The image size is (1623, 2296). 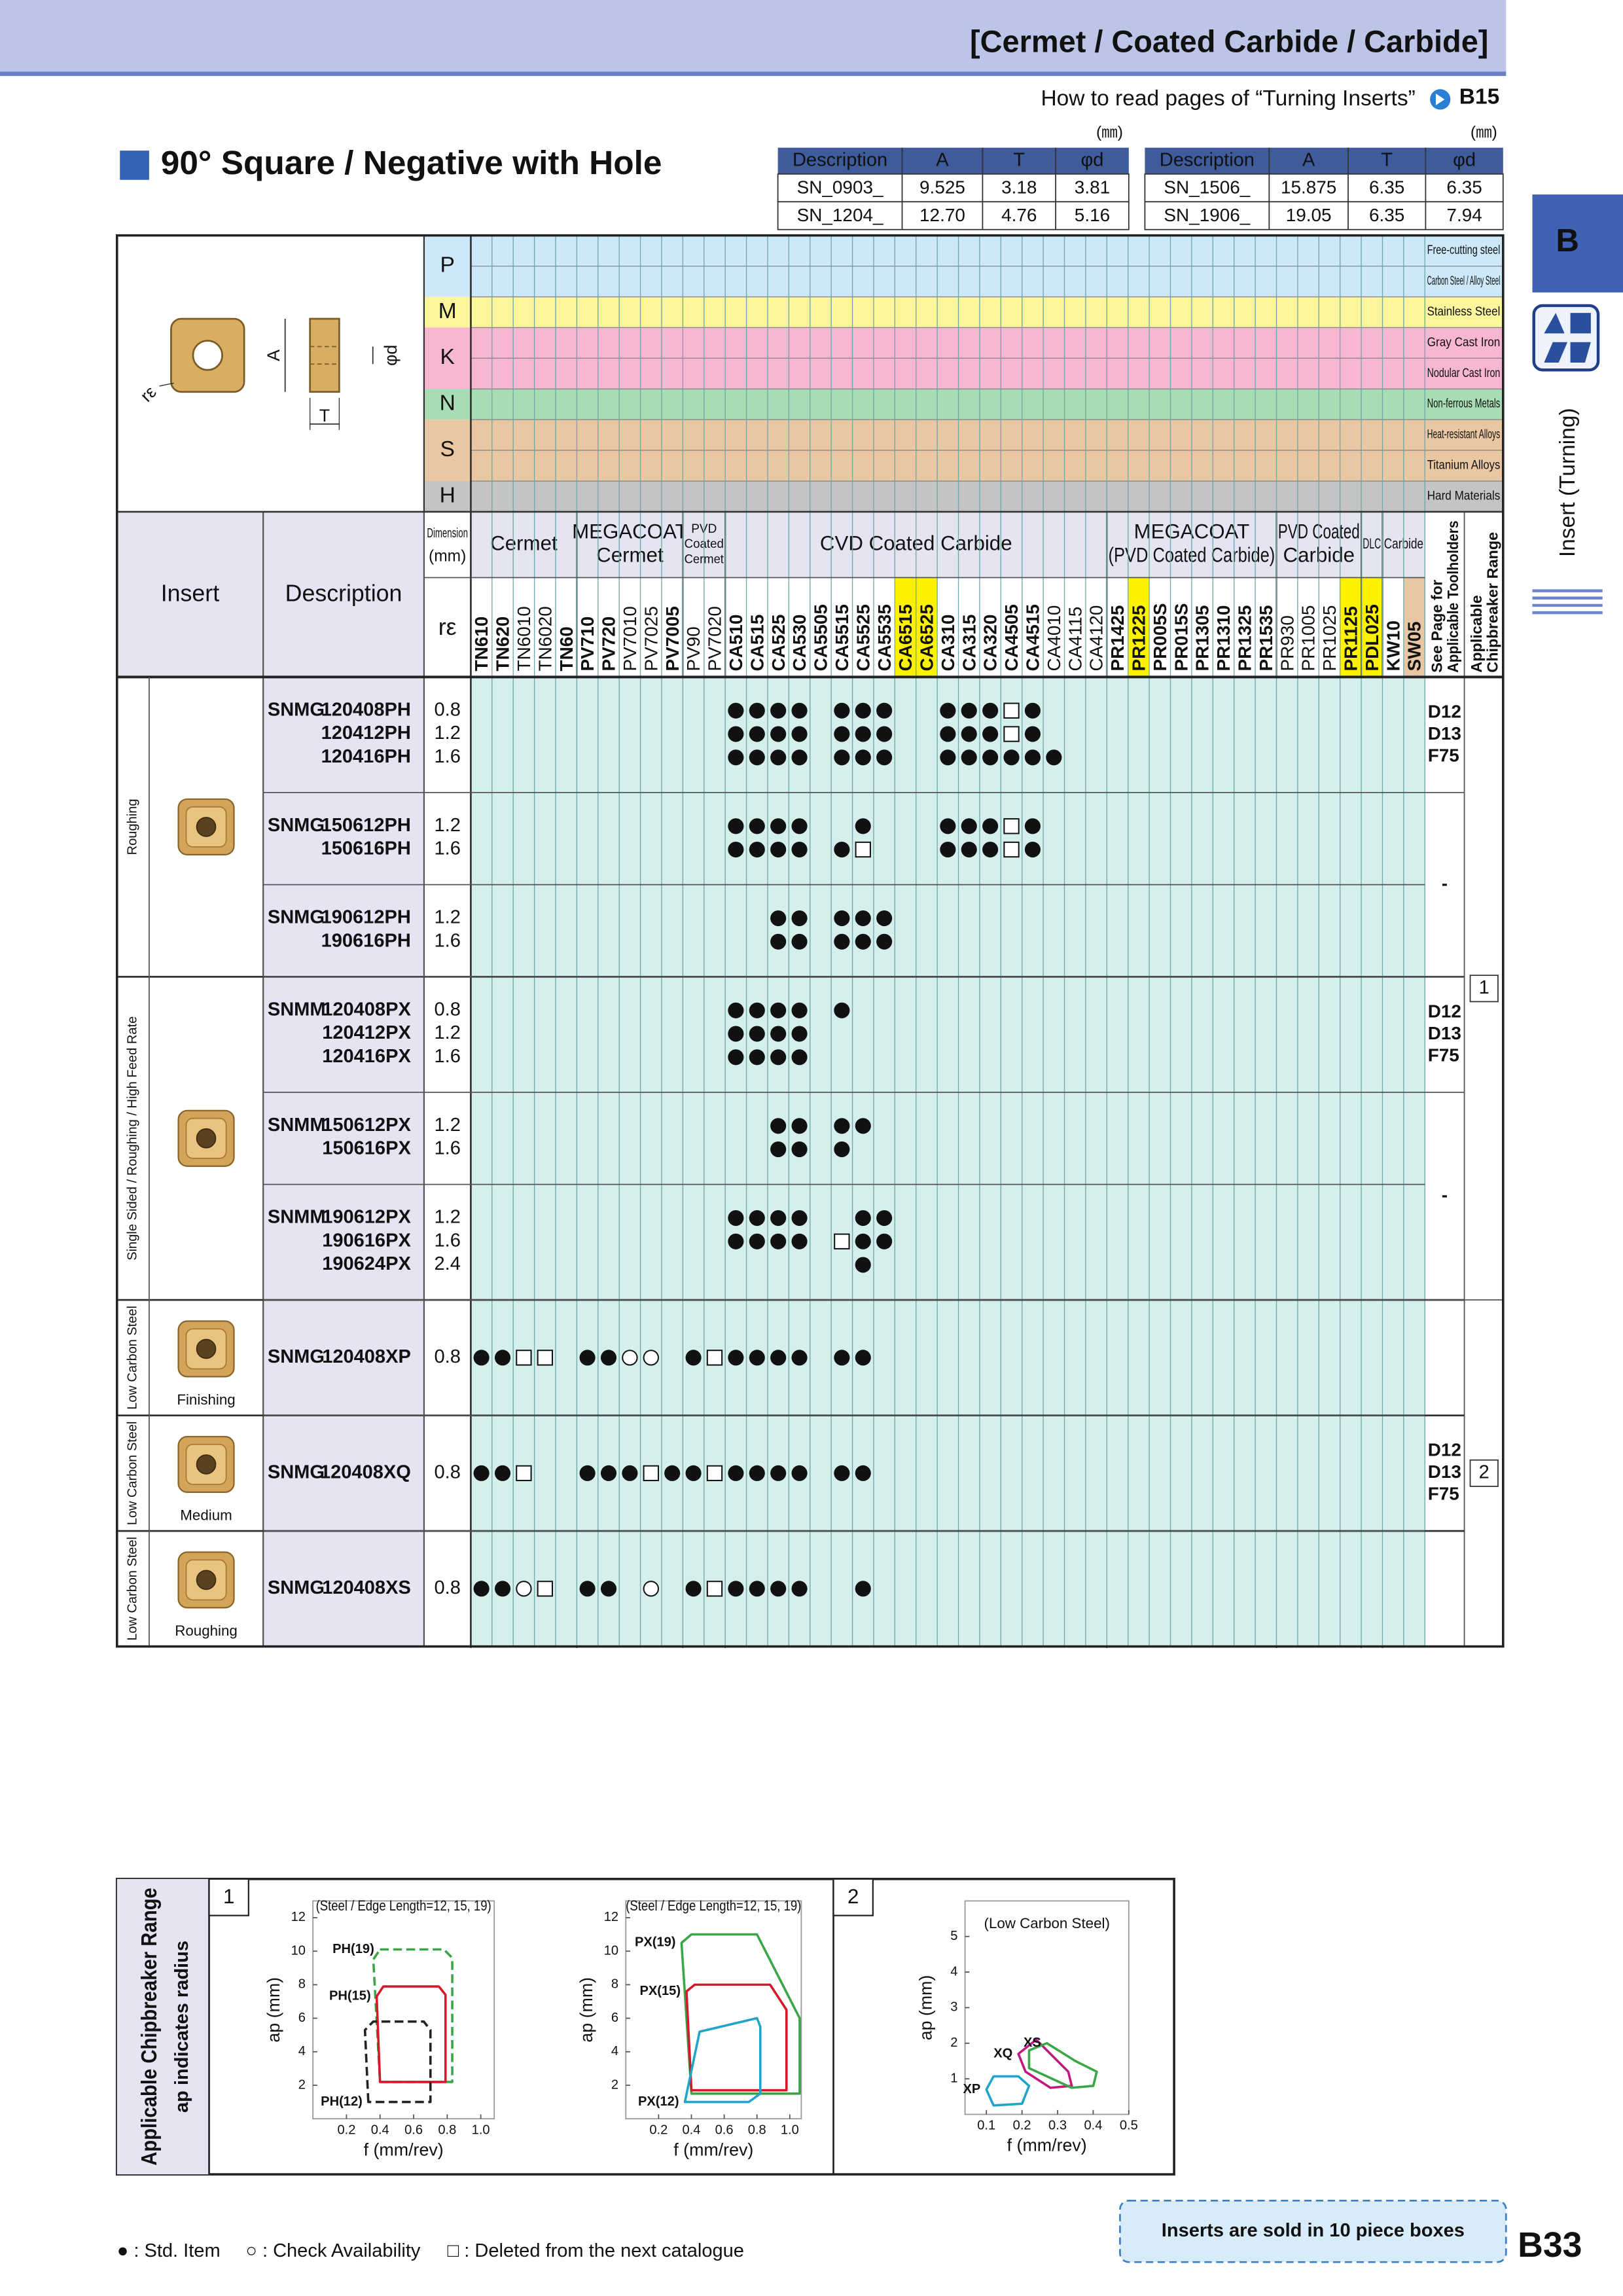 I want to click on item-code: 120412PX, so click(x=367, y=1032).